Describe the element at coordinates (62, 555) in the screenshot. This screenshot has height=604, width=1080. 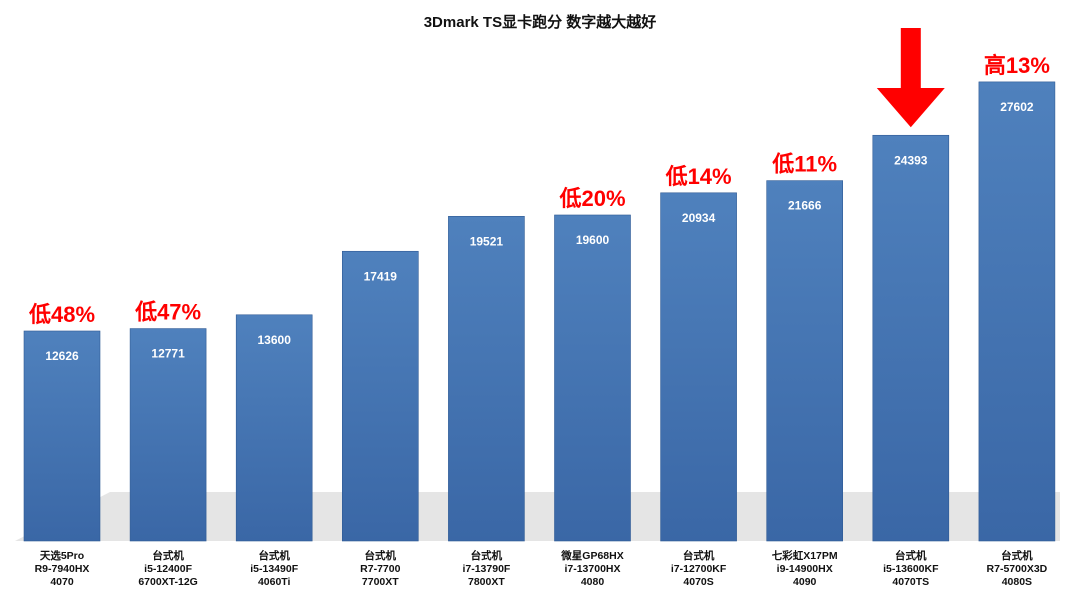
I see `tick-label: 天选5Pro` at that location.